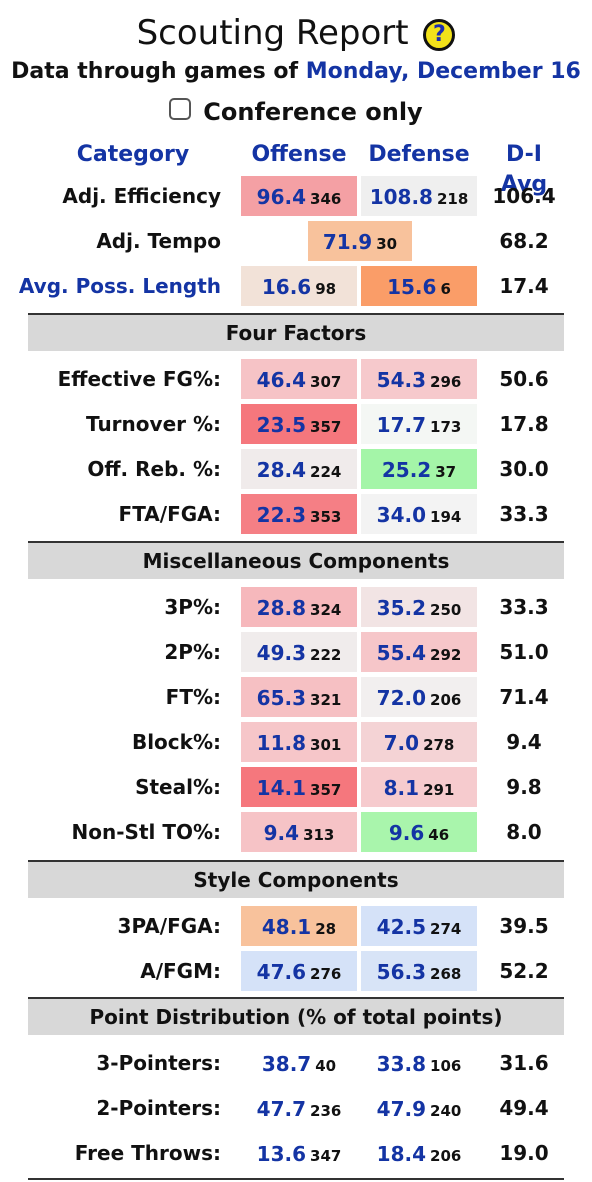 This screenshot has width=592, height=1182. Describe the element at coordinates (387, 244) in the screenshot. I see `stat-rank: 30` at that location.